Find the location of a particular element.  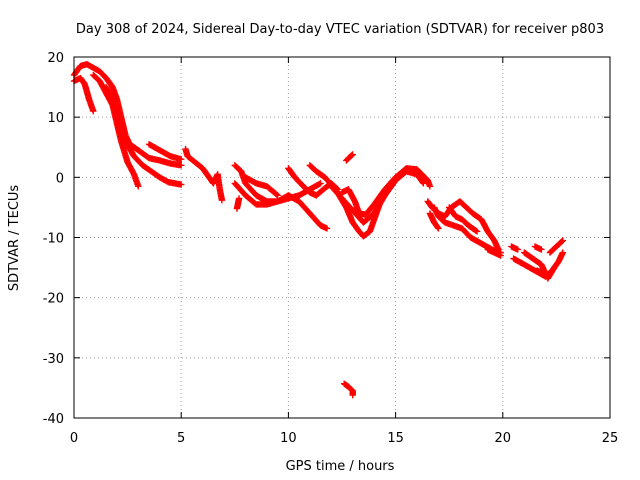

series-track-e is located at coordinates (165, 152).